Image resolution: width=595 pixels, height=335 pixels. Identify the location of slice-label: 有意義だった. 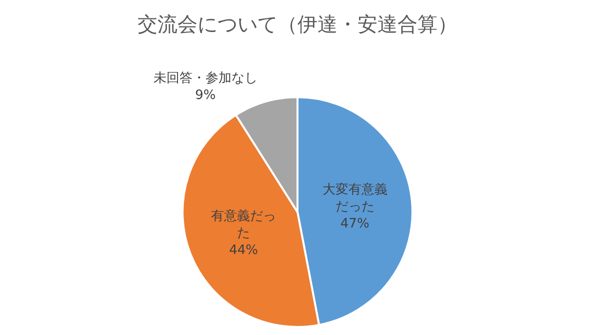
(243, 224).